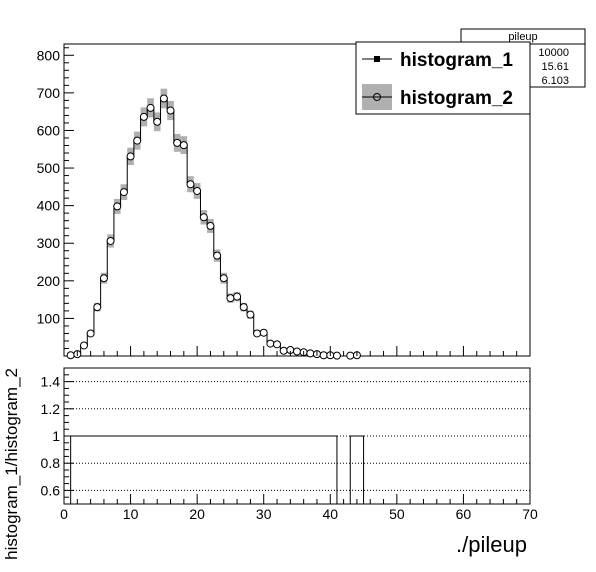  Describe the element at coordinates (264, 514) in the screenshot. I see `x-tick-label: 30` at that location.